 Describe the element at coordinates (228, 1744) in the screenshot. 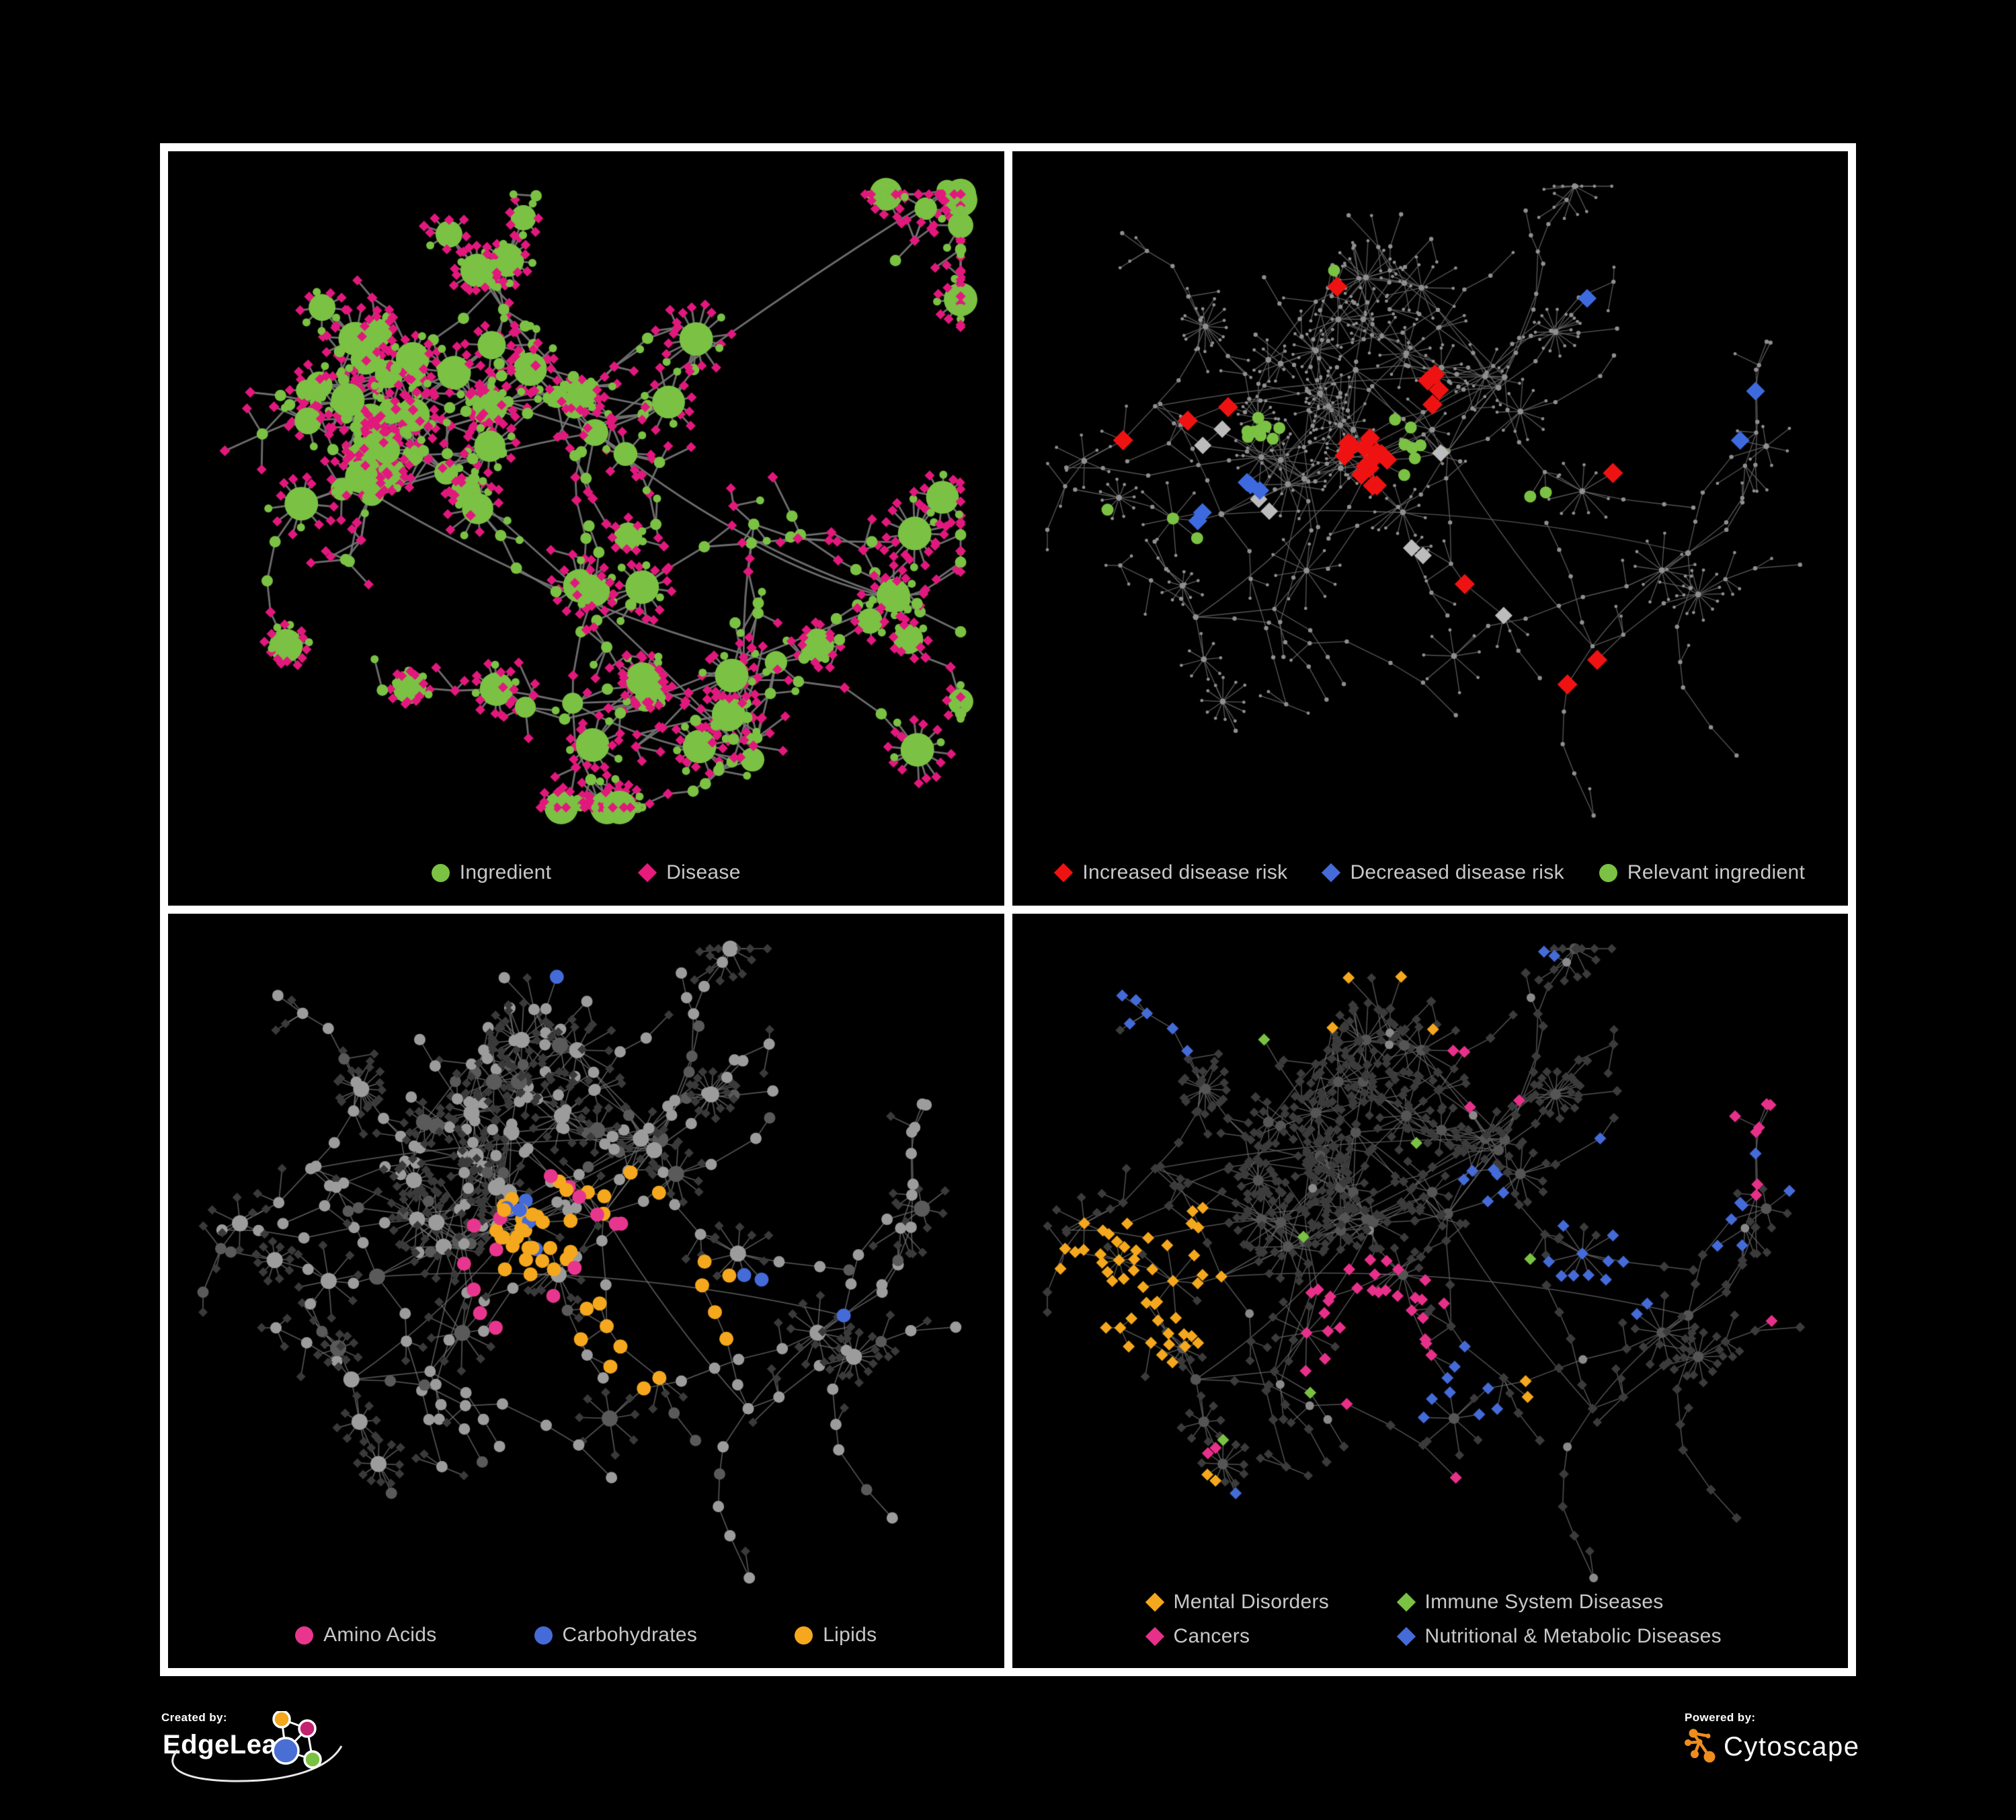

I see `edgeleap-wordmark: EdgeLeap` at that location.